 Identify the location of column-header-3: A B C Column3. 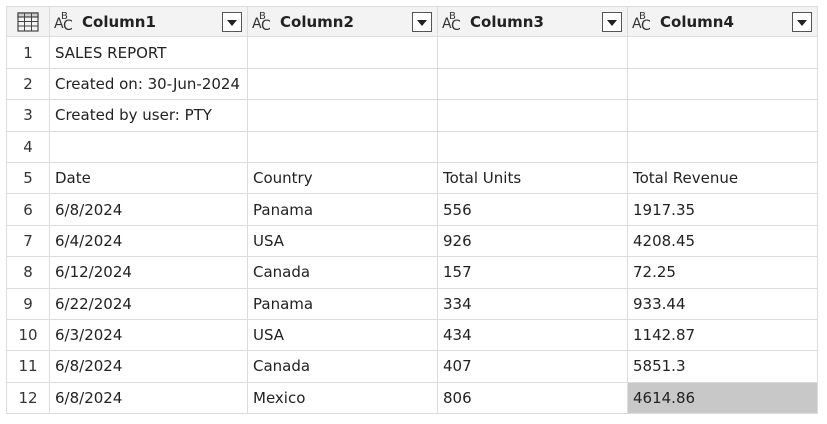
(533, 22).